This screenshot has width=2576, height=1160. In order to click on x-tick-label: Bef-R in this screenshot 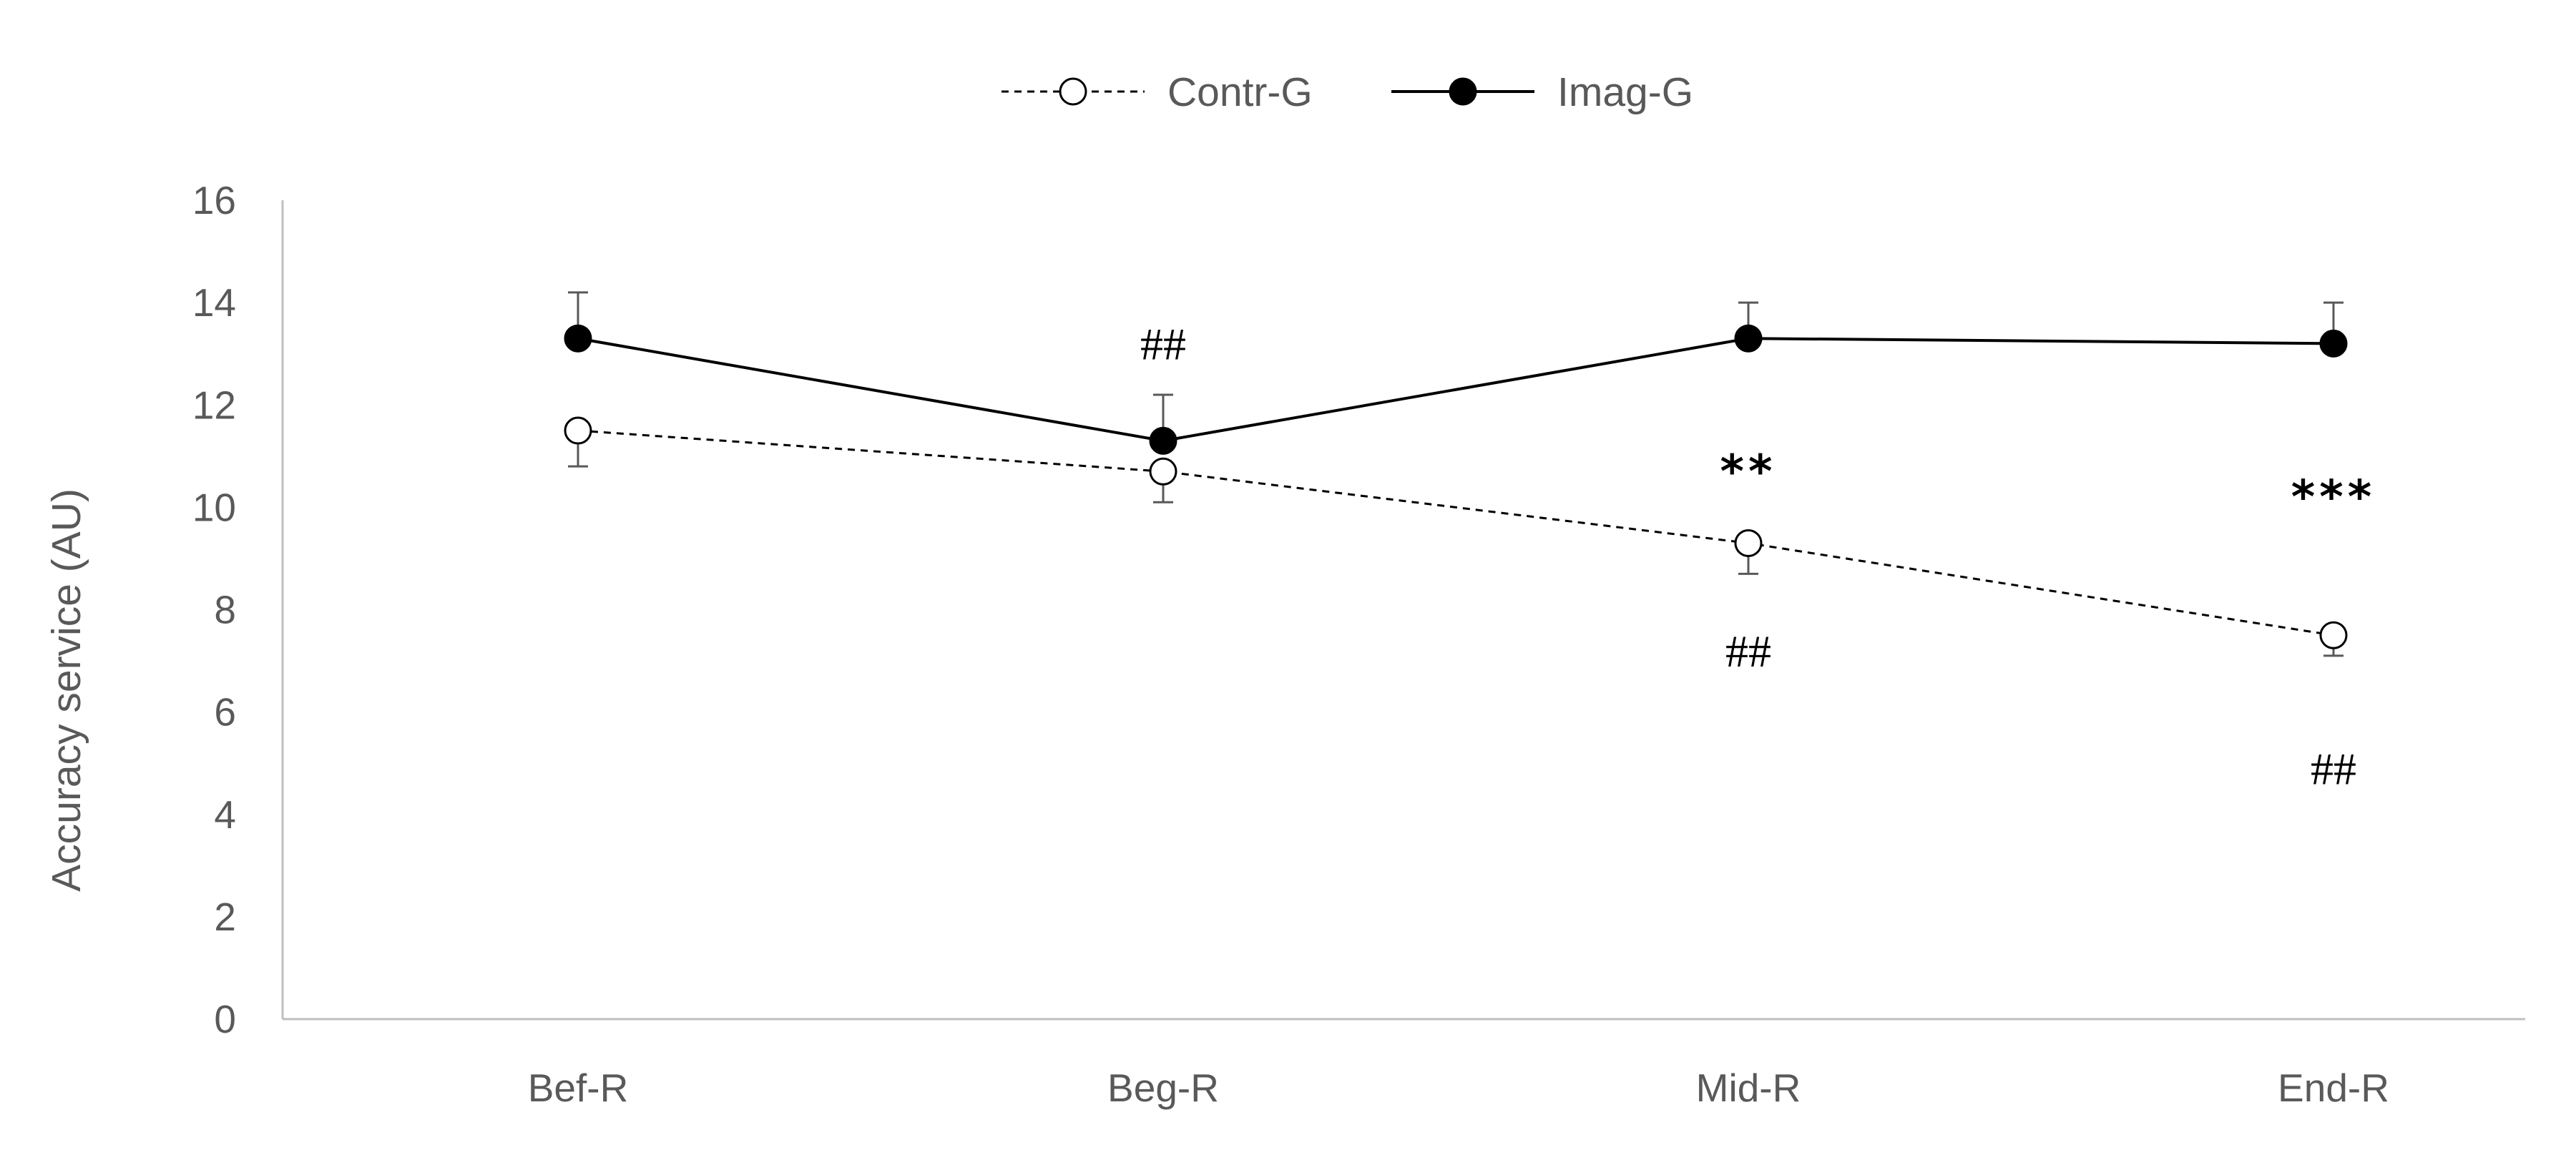, I will do `click(578, 1088)`.